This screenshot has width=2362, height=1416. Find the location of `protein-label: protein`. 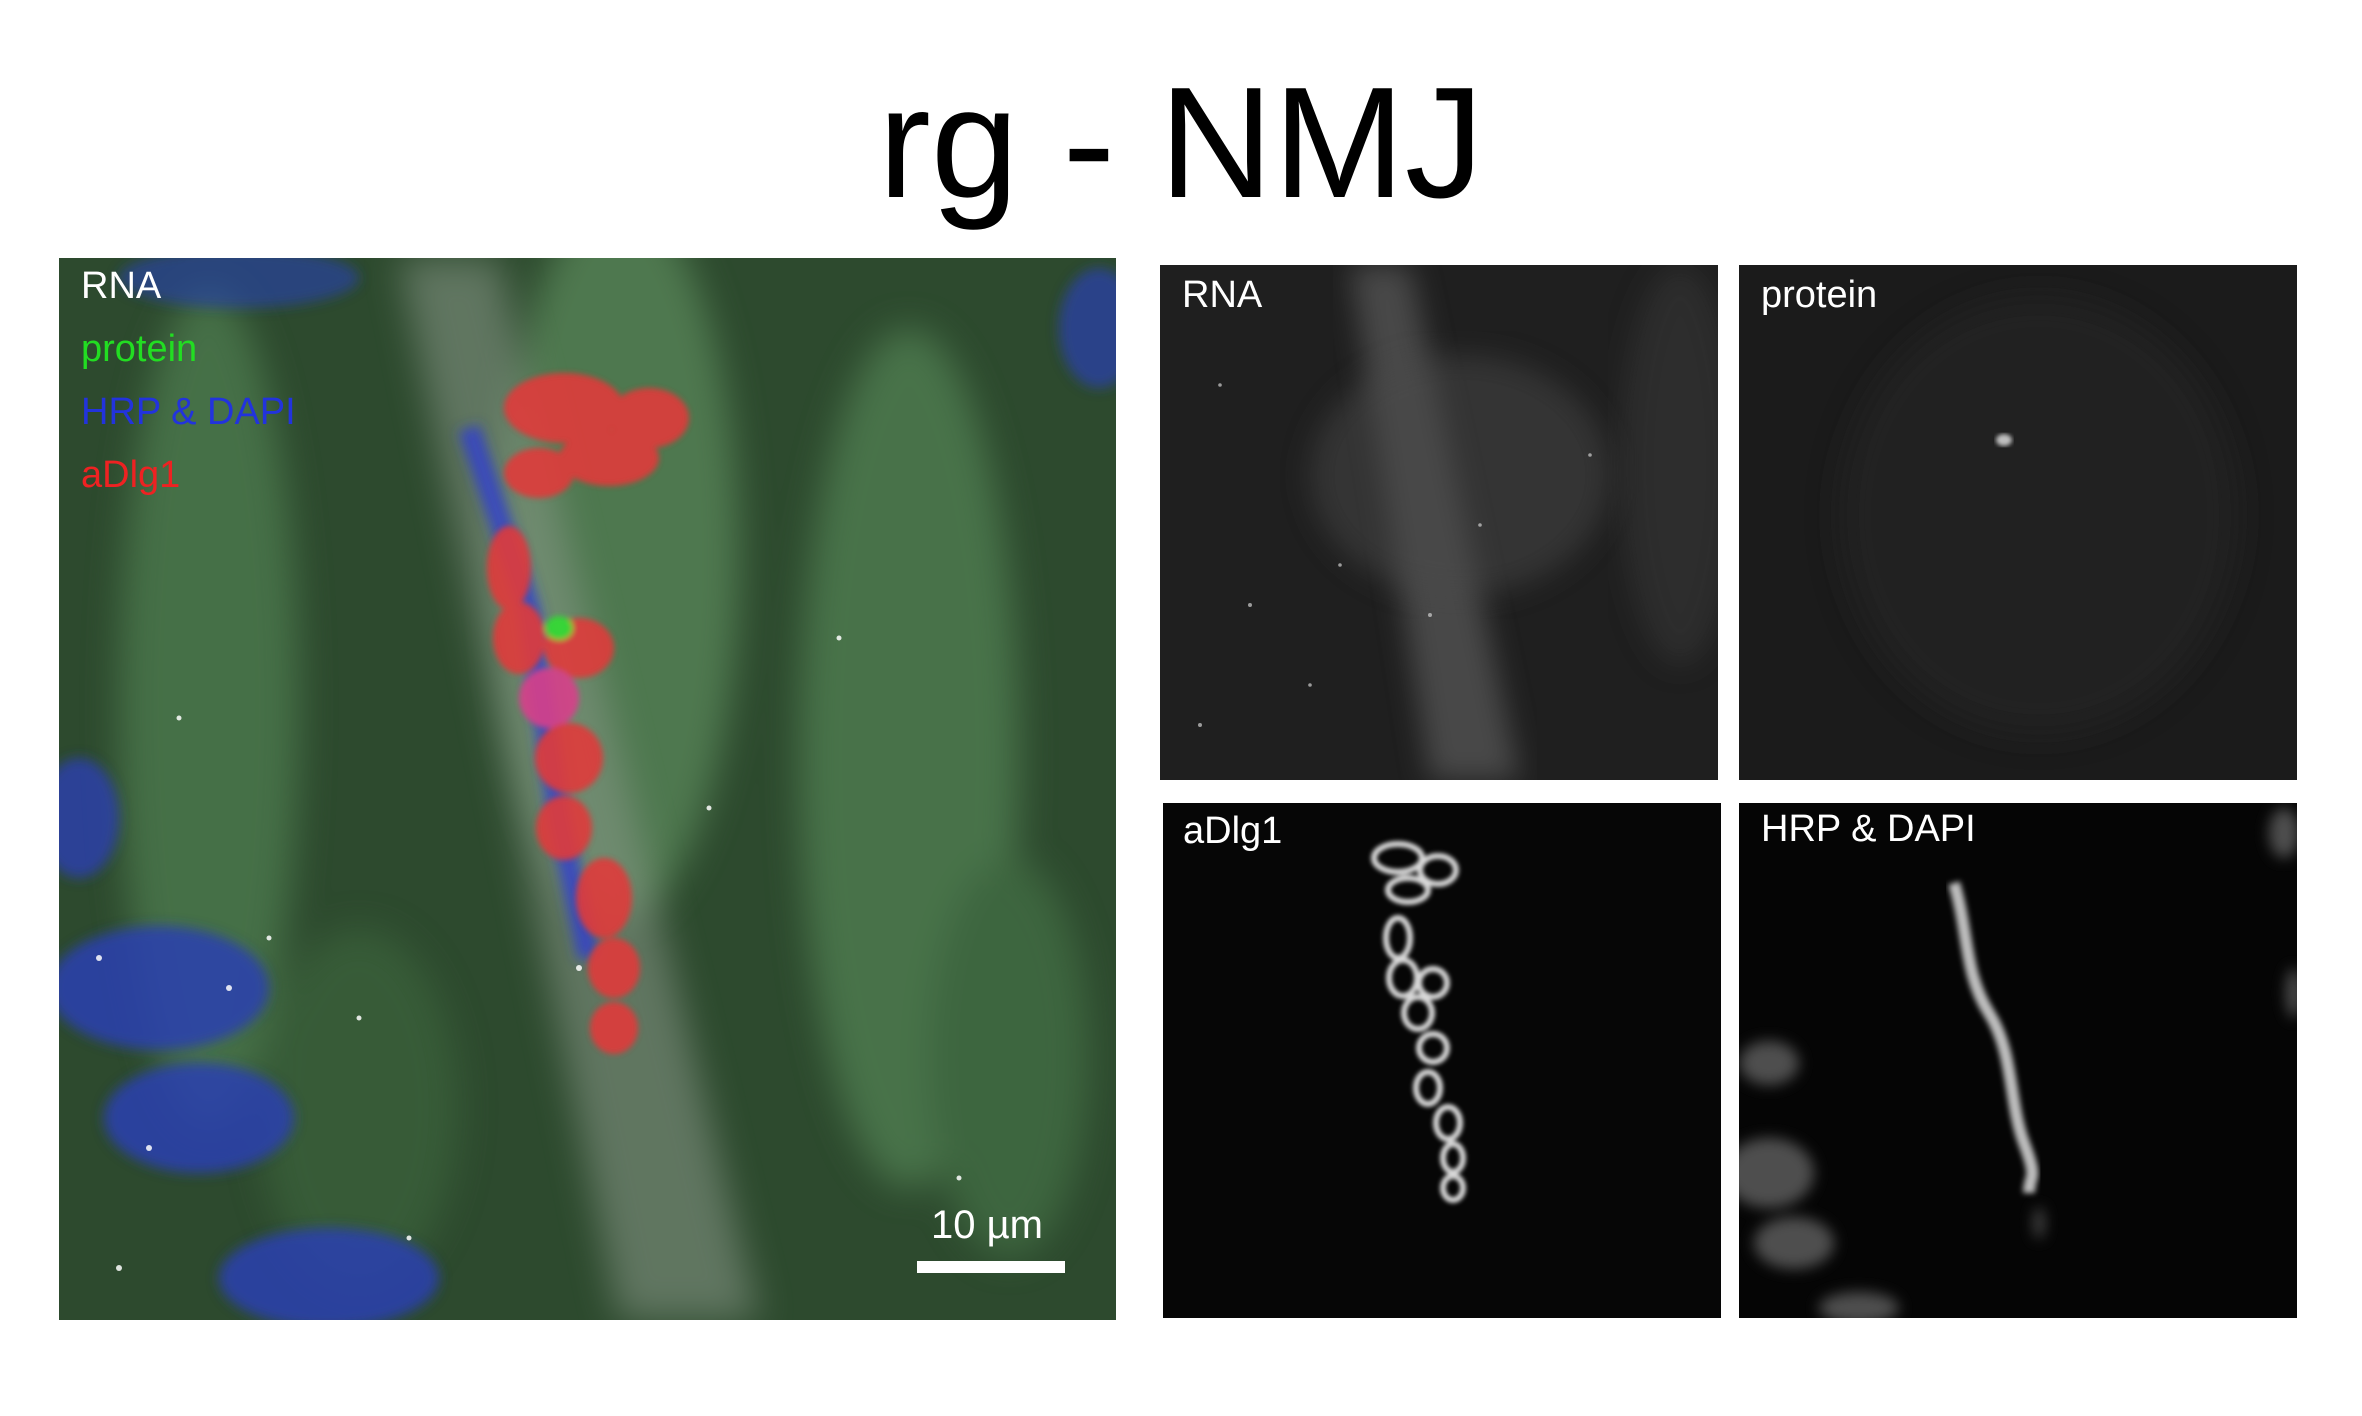

protein-label: protein is located at coordinates (1819, 295).